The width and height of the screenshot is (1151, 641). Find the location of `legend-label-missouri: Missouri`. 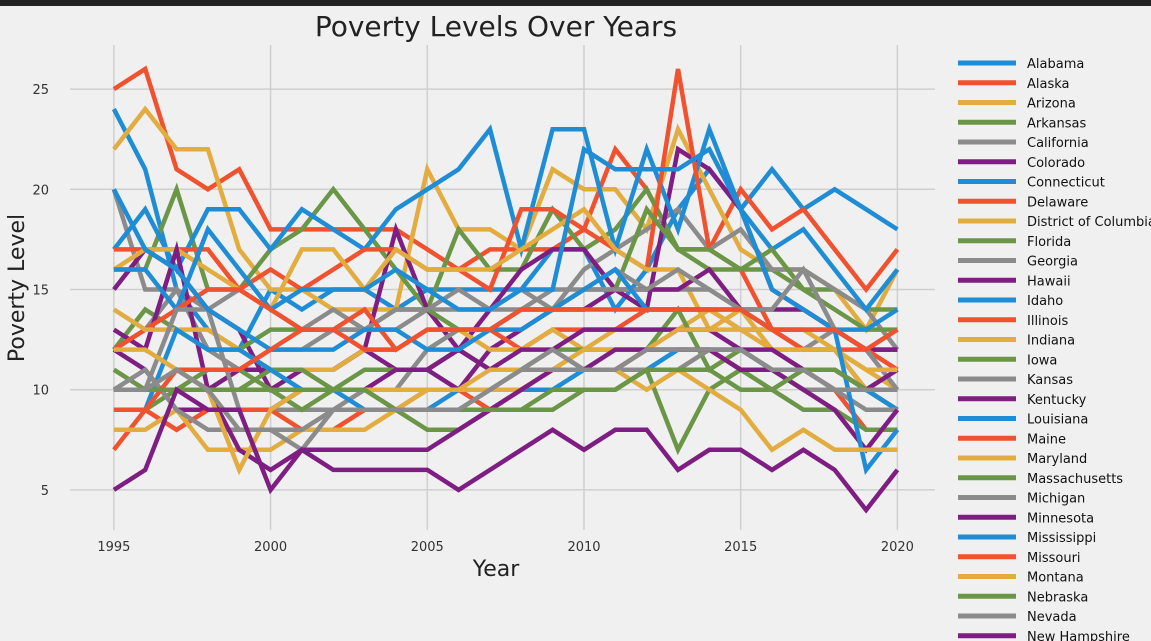

legend-label-missouri: Missouri is located at coordinates (1054, 558).